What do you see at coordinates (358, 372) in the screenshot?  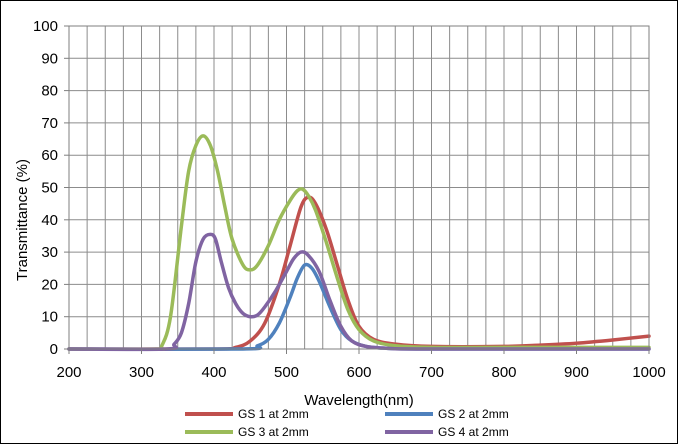 I see `x-tick-label: 600` at bounding box center [358, 372].